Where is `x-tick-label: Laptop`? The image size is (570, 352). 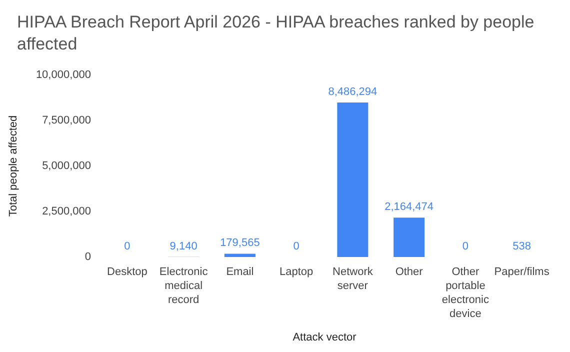 x-tick-label: Laptop is located at coordinates (296, 272).